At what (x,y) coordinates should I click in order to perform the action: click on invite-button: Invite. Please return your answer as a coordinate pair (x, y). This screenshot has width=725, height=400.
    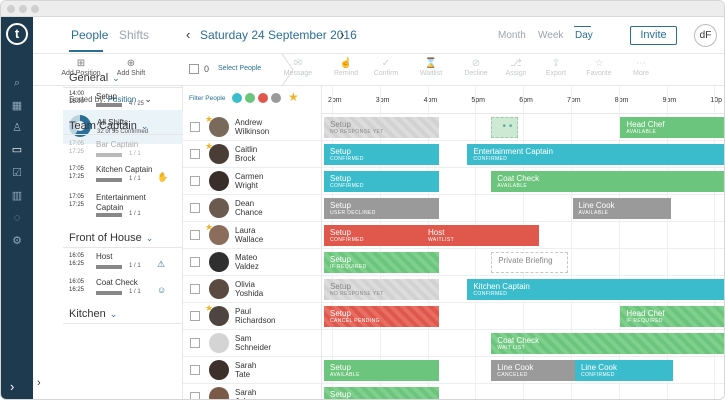
    Looking at the image, I should click on (653, 35).